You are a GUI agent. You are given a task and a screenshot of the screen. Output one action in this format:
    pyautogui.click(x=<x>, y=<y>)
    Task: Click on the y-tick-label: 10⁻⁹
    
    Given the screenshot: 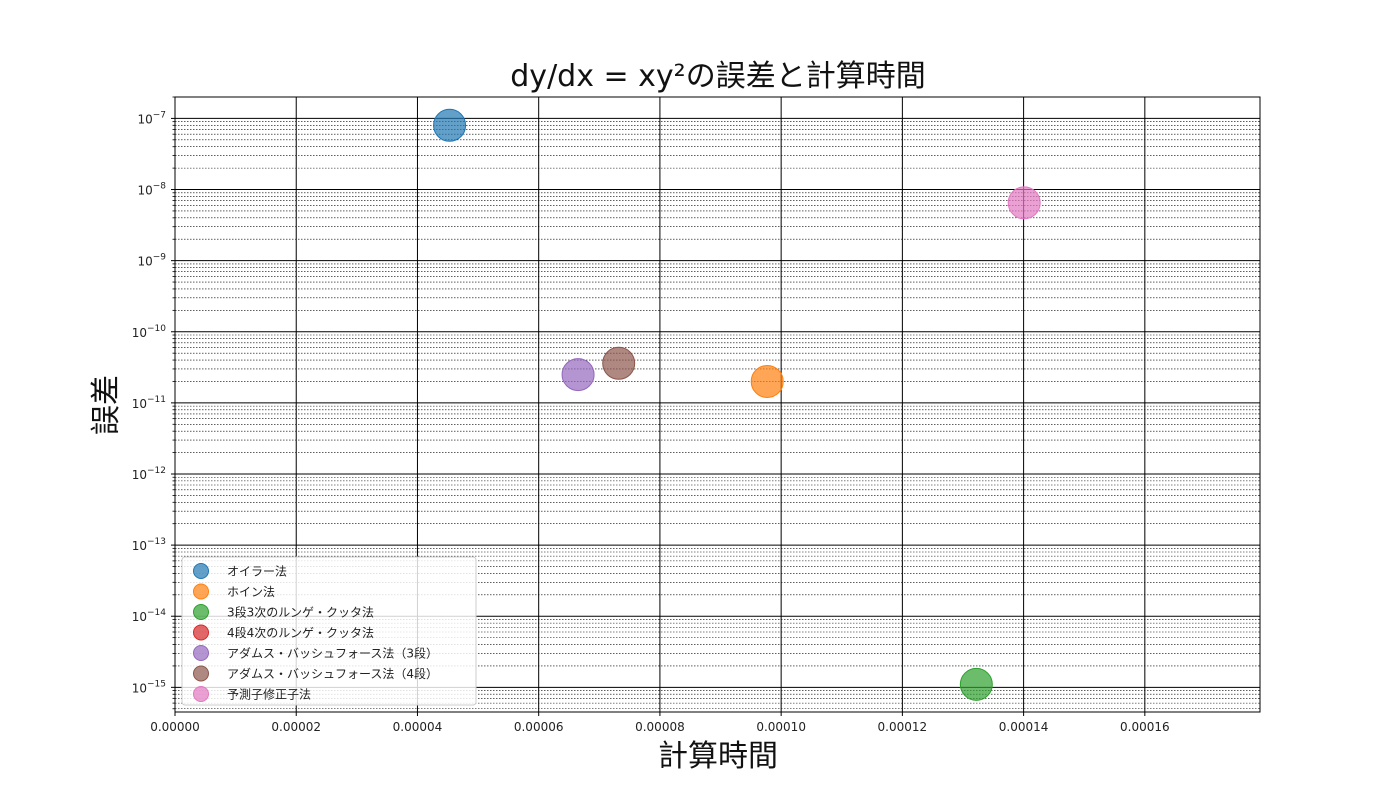 What is the action you would take?
    pyautogui.click(x=151, y=261)
    